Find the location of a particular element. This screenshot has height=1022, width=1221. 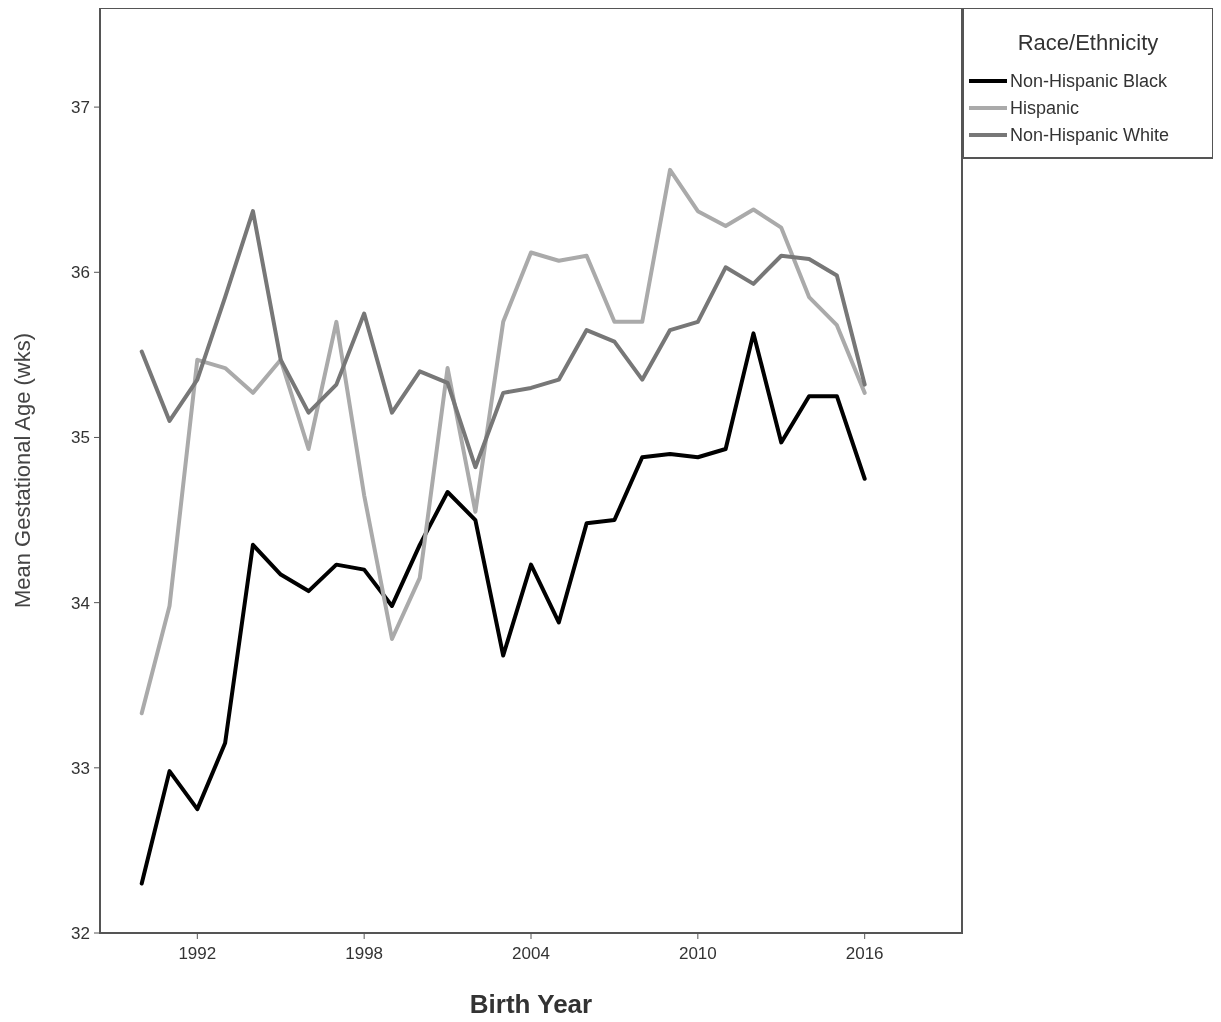

legend-label: Non-Hispanic White is located at coordinates (1090, 135).